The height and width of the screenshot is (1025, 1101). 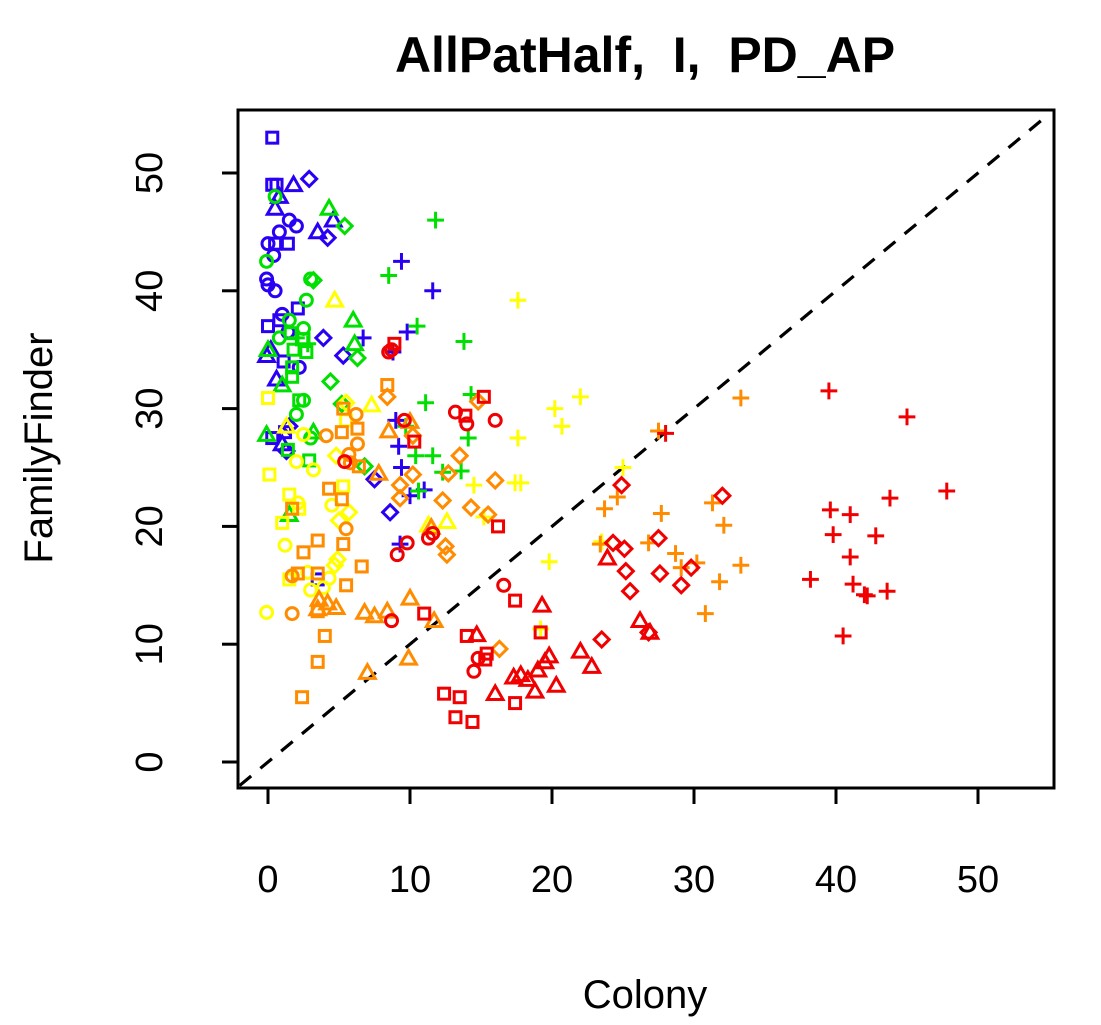 I want to click on x-tick-label: 0, so click(x=267, y=880).